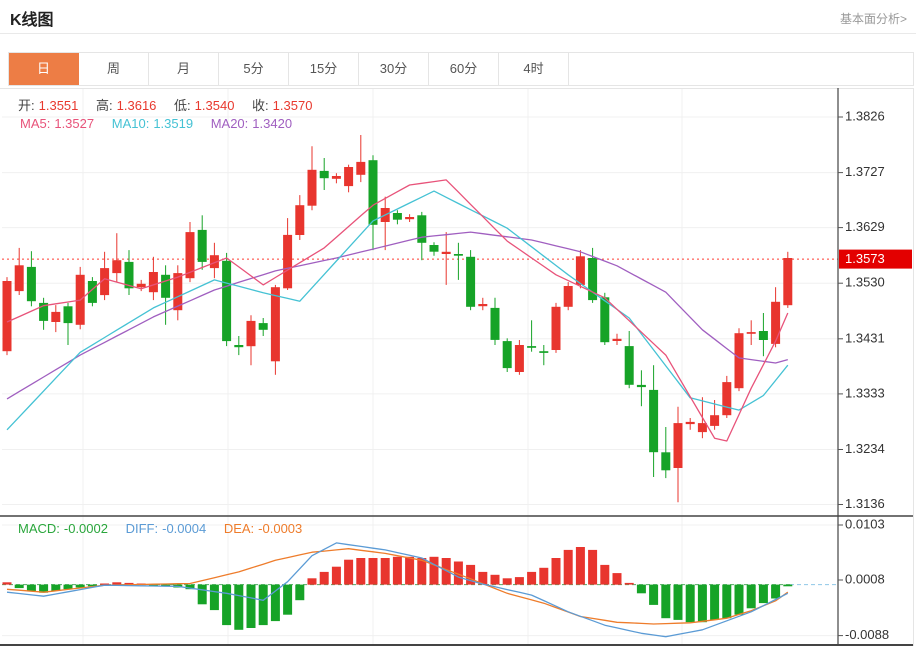 The height and width of the screenshot is (653, 916). What do you see at coordinates (397, 586) in the screenshot?
I see `dea-line` at bounding box center [397, 586].